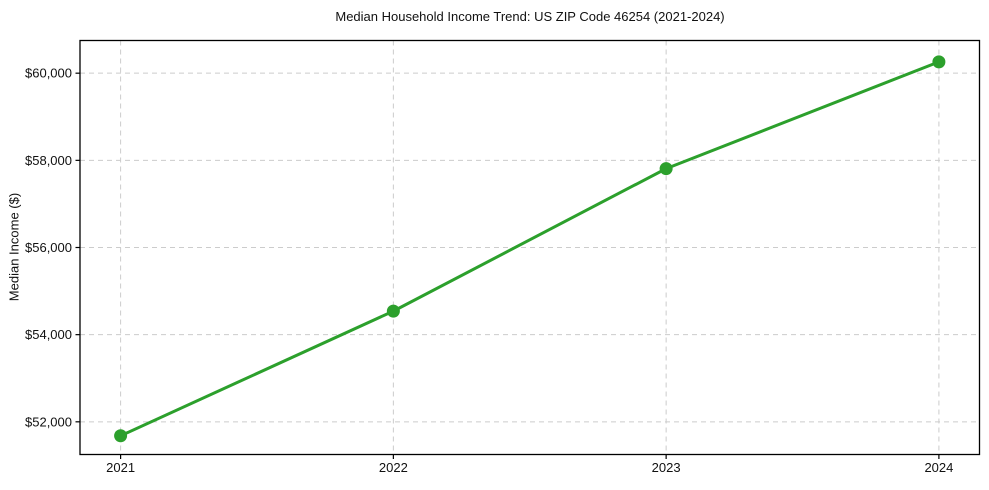 The width and height of the screenshot is (989, 490). Describe the element at coordinates (393, 467) in the screenshot. I see `x-tick-label: 2022` at that location.